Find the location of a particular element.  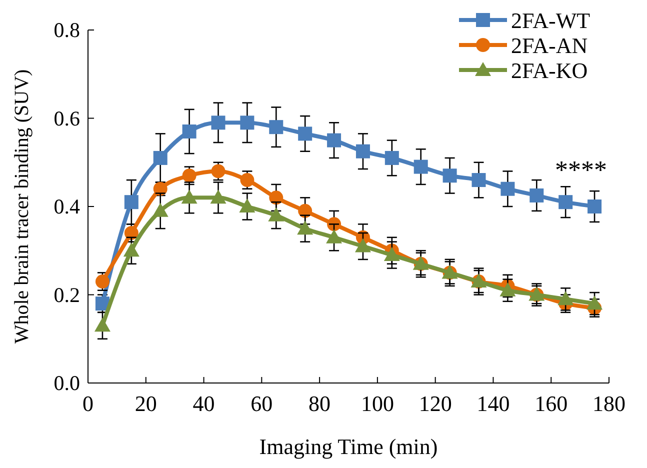

x-tick-label: 20 is located at coordinates (145, 403).